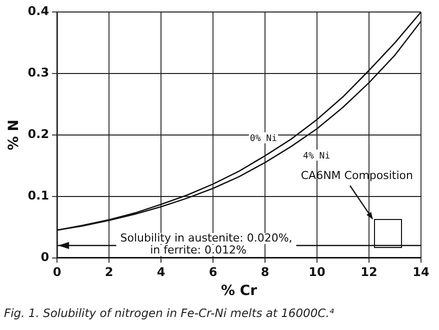  I want to click on x-tick-label: 12, so click(369, 272).